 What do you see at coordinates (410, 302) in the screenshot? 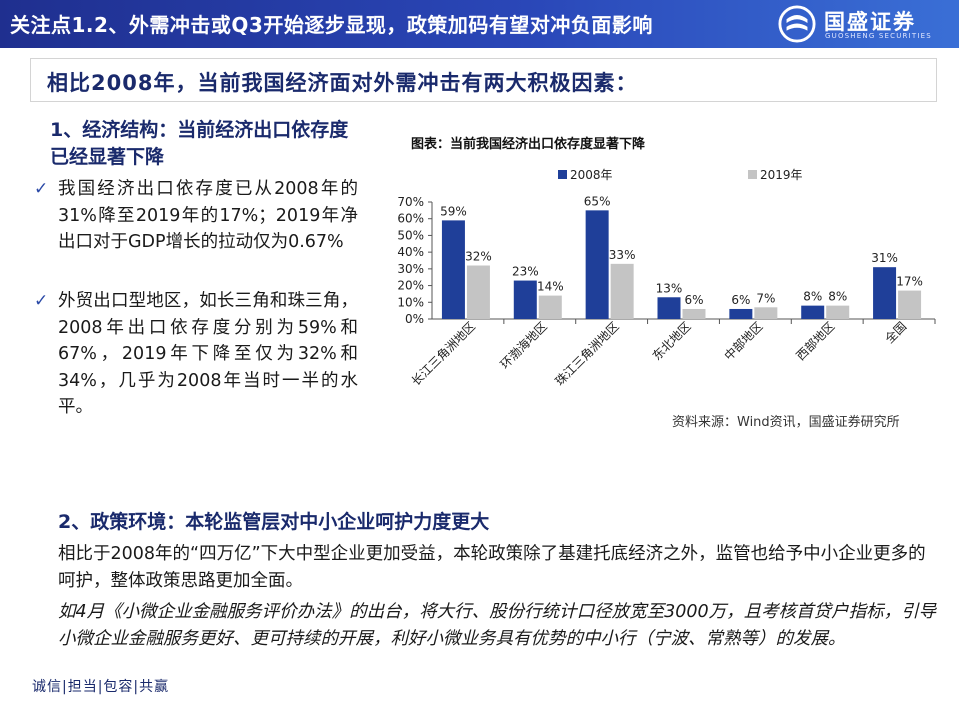
I see `y-tick-label: 10%` at bounding box center [410, 302].